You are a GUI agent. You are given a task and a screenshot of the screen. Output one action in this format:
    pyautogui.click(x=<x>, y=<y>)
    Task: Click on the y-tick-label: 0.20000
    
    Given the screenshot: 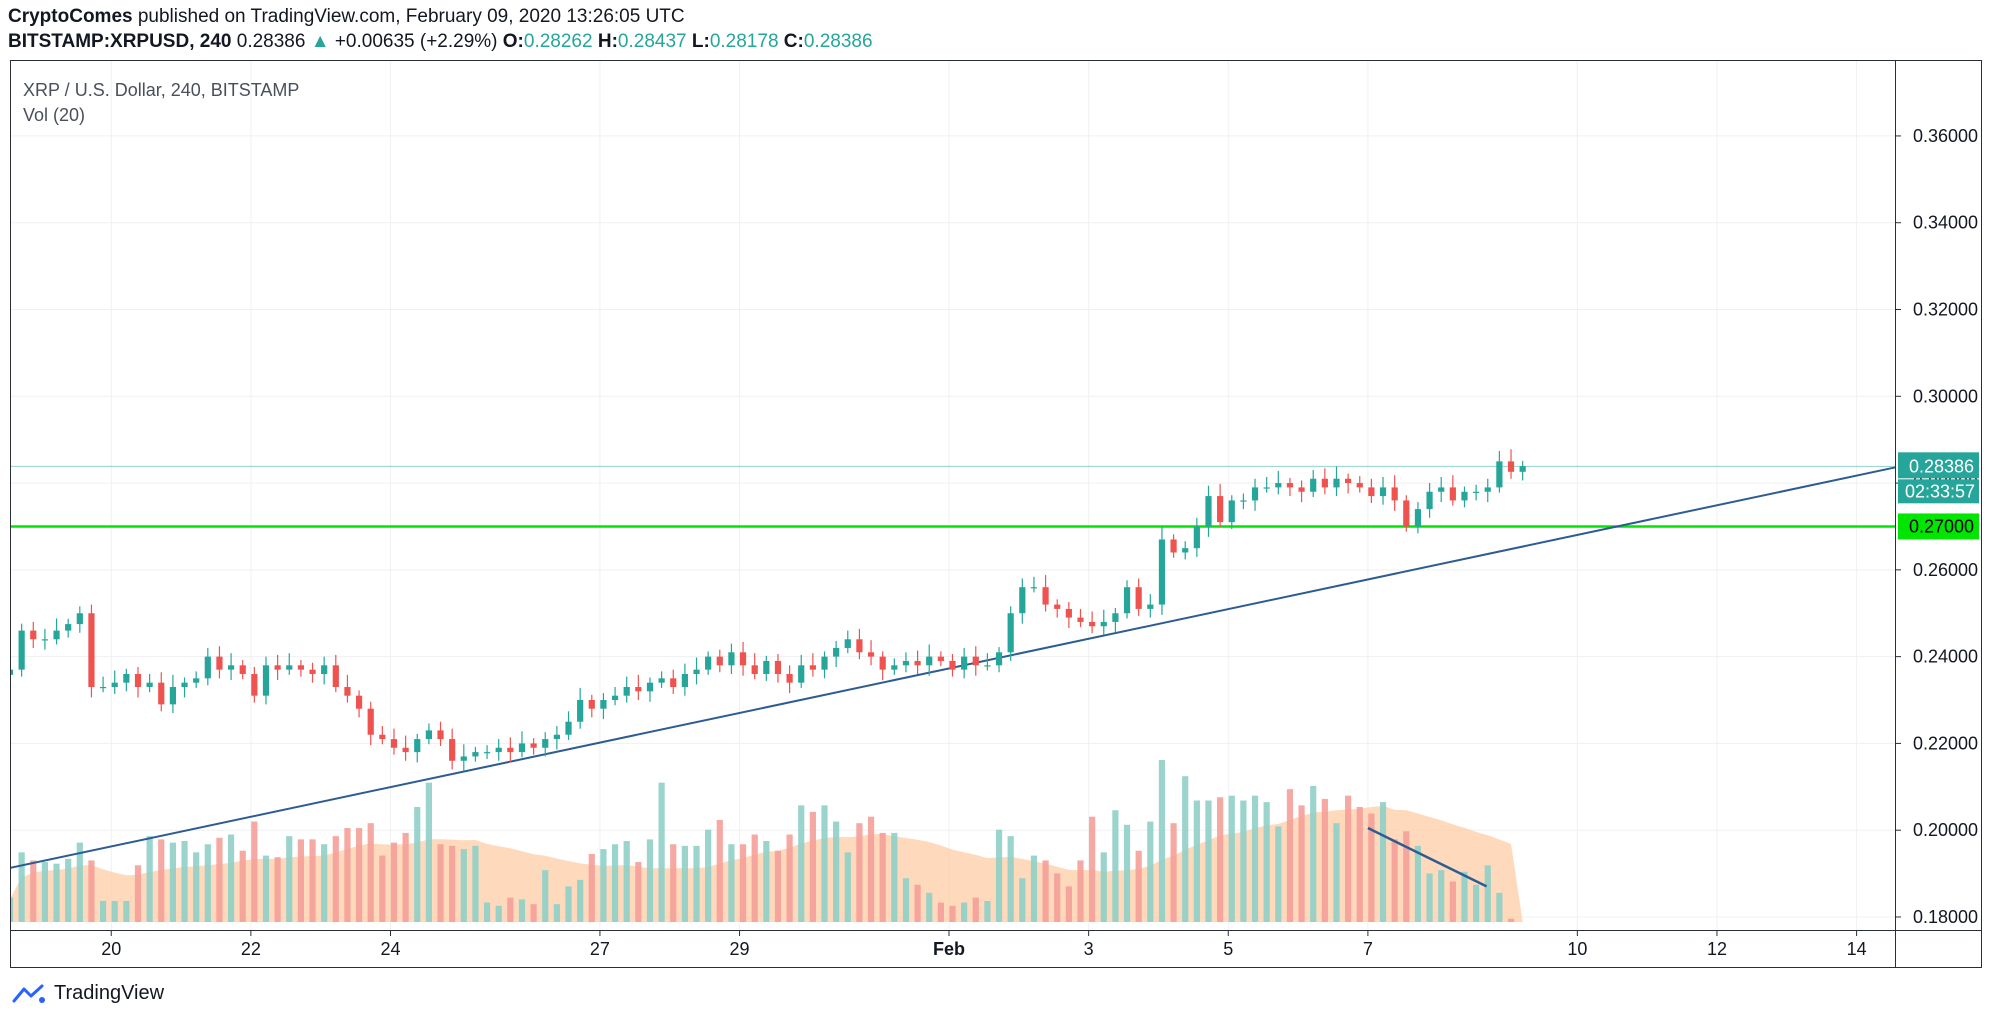 What is the action you would take?
    pyautogui.click(x=1945, y=830)
    